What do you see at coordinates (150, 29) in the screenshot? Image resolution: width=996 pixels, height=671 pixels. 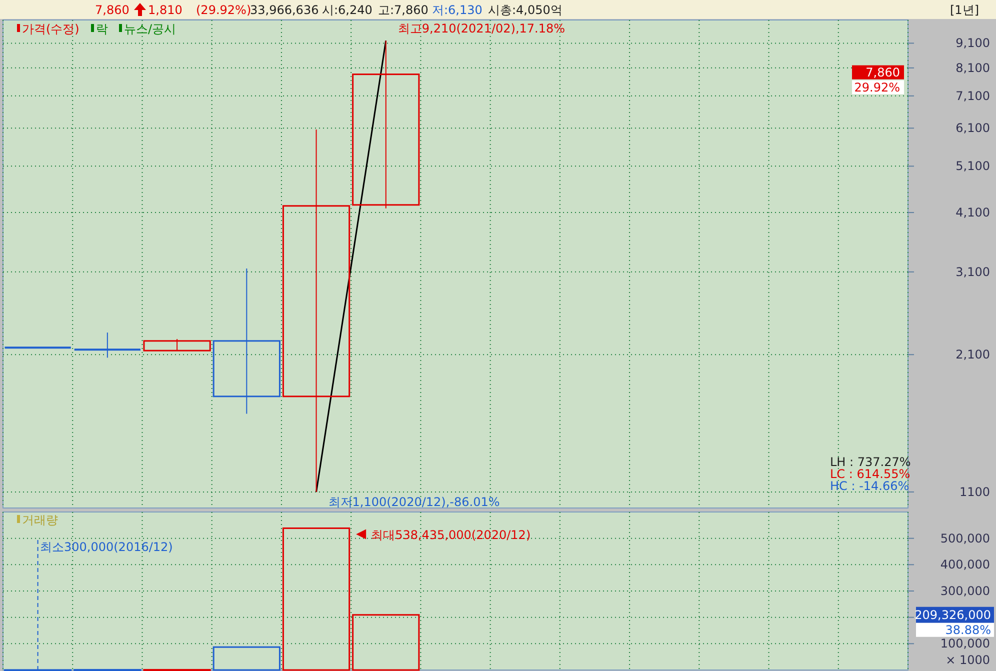 I see `annotation: 뉴스/공시` at bounding box center [150, 29].